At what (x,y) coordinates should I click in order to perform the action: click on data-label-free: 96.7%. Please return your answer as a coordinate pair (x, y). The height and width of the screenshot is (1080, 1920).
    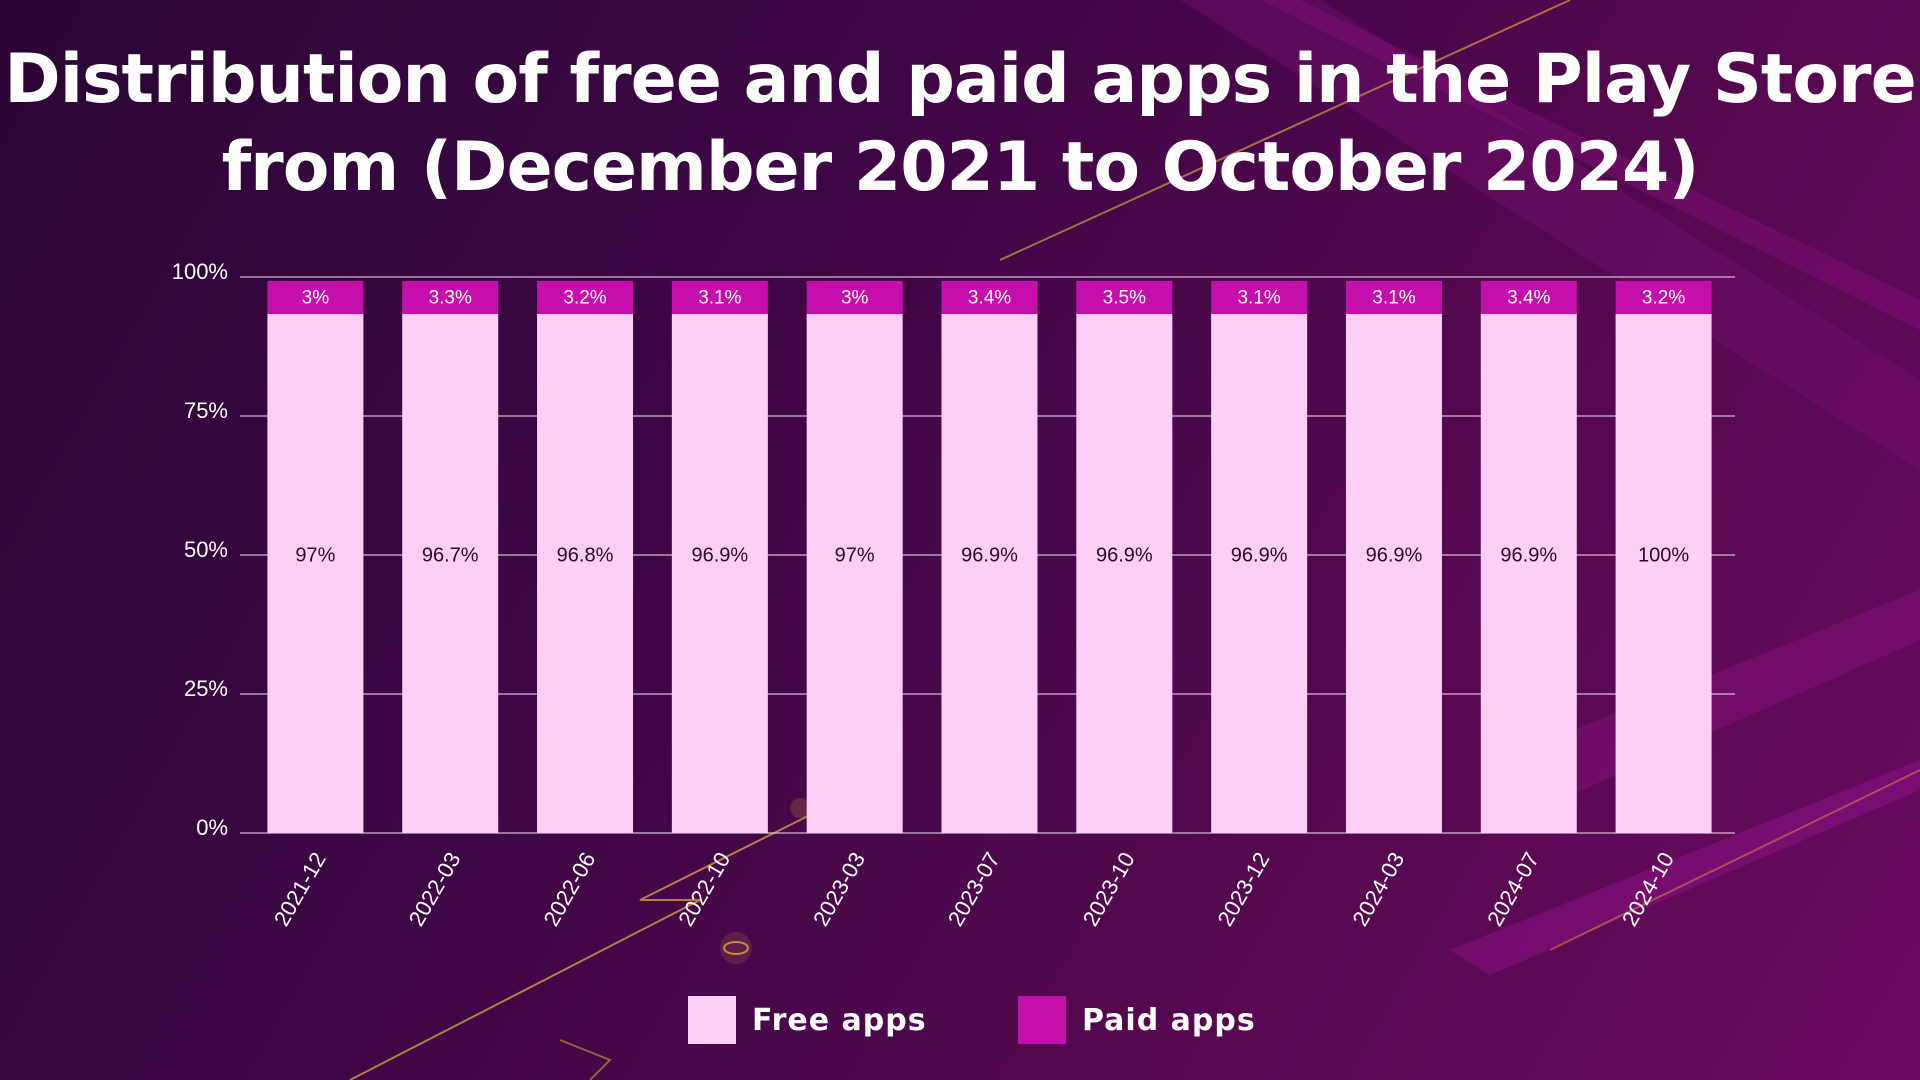
    Looking at the image, I should click on (450, 555).